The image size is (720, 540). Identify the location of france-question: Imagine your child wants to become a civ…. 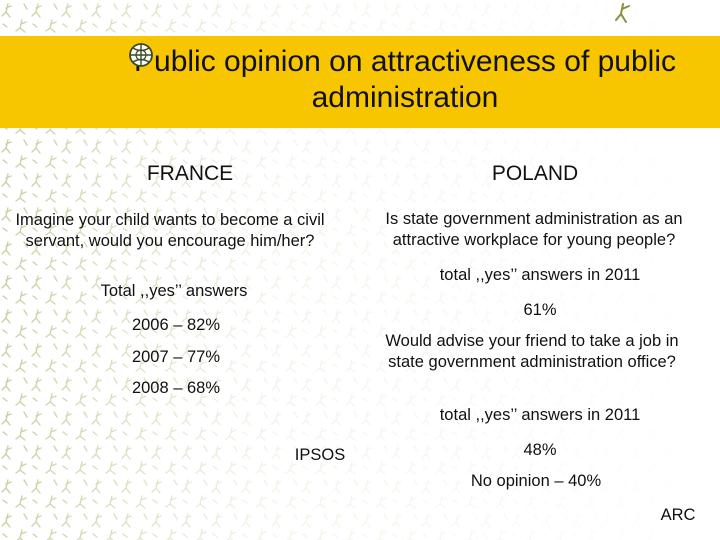
(170, 230).